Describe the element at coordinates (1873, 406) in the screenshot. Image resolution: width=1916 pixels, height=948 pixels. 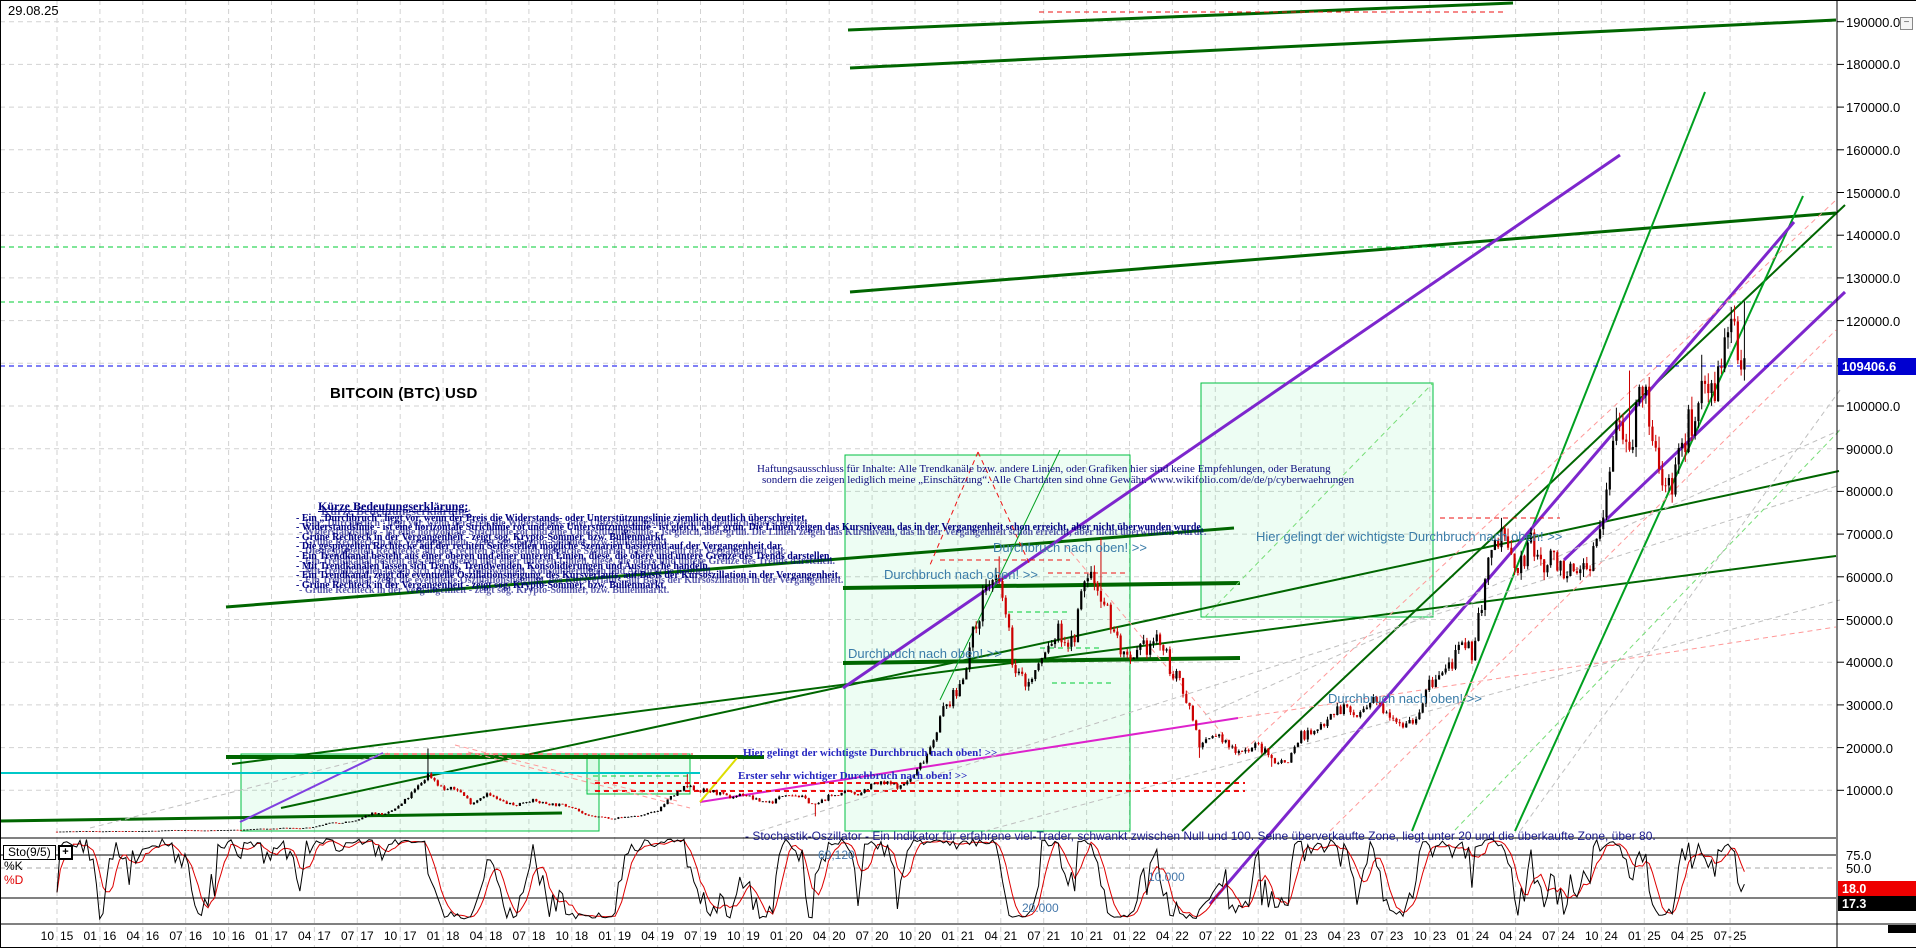
I see `price-axis-label: 100000.0` at that location.